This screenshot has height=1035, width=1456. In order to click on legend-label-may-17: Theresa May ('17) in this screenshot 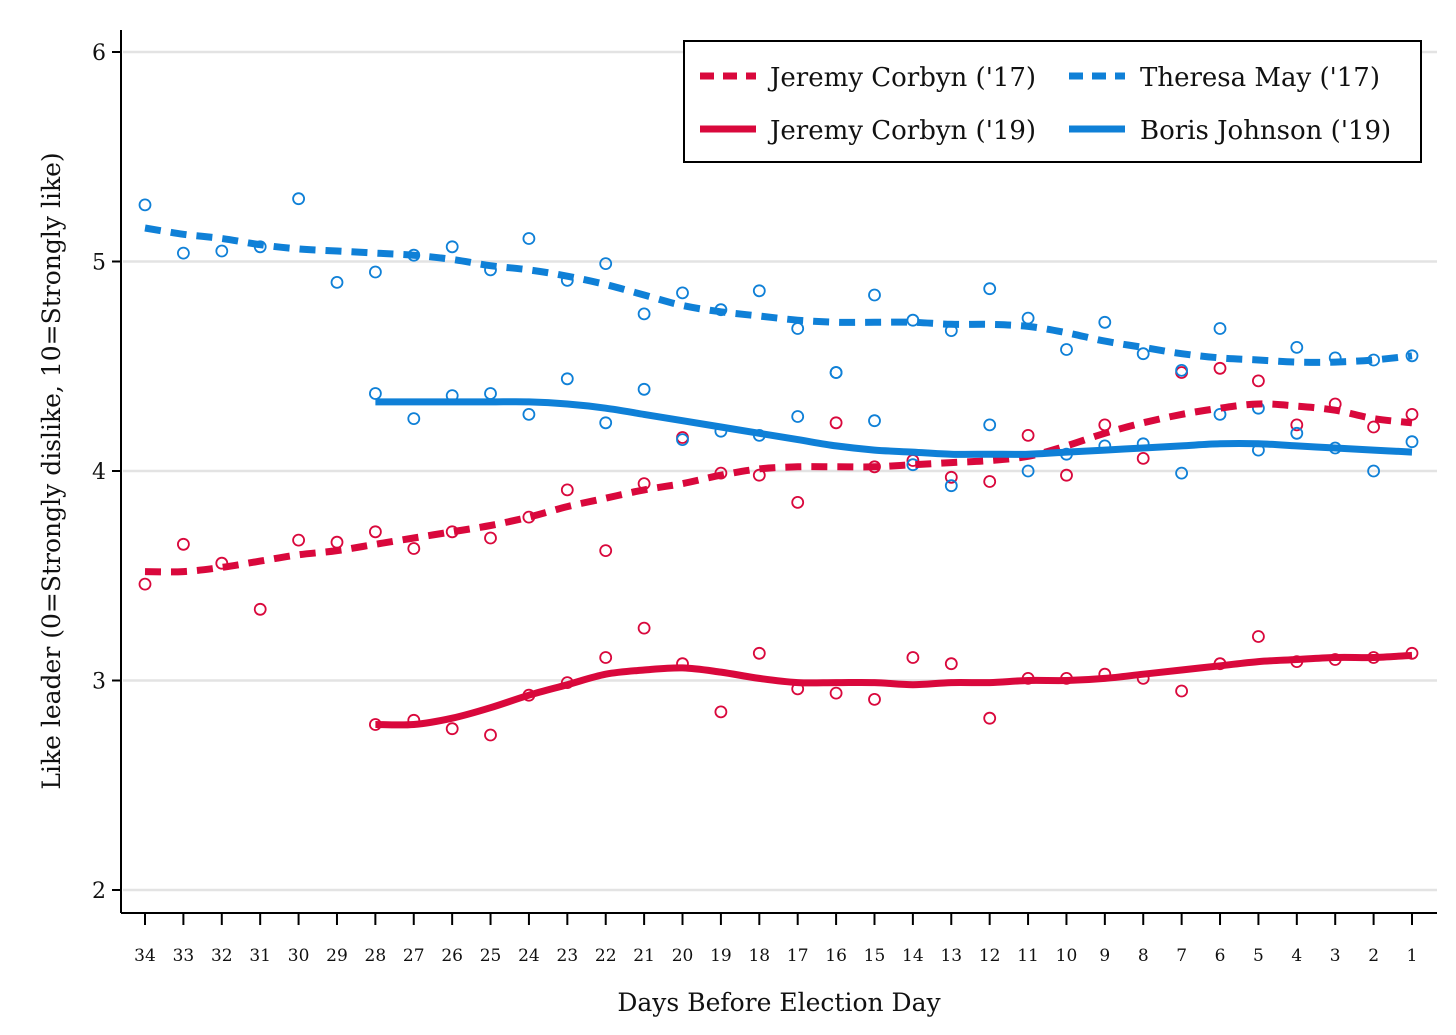, I will do `click(1260, 78)`.